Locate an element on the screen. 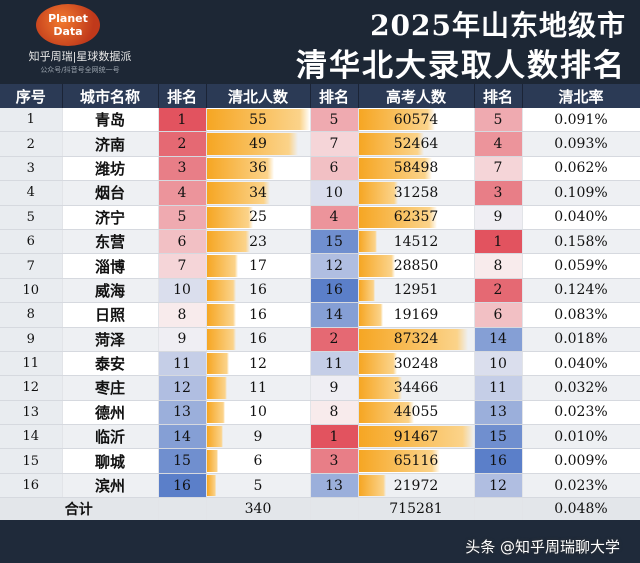  qb-value: 6 is located at coordinates (258, 461).